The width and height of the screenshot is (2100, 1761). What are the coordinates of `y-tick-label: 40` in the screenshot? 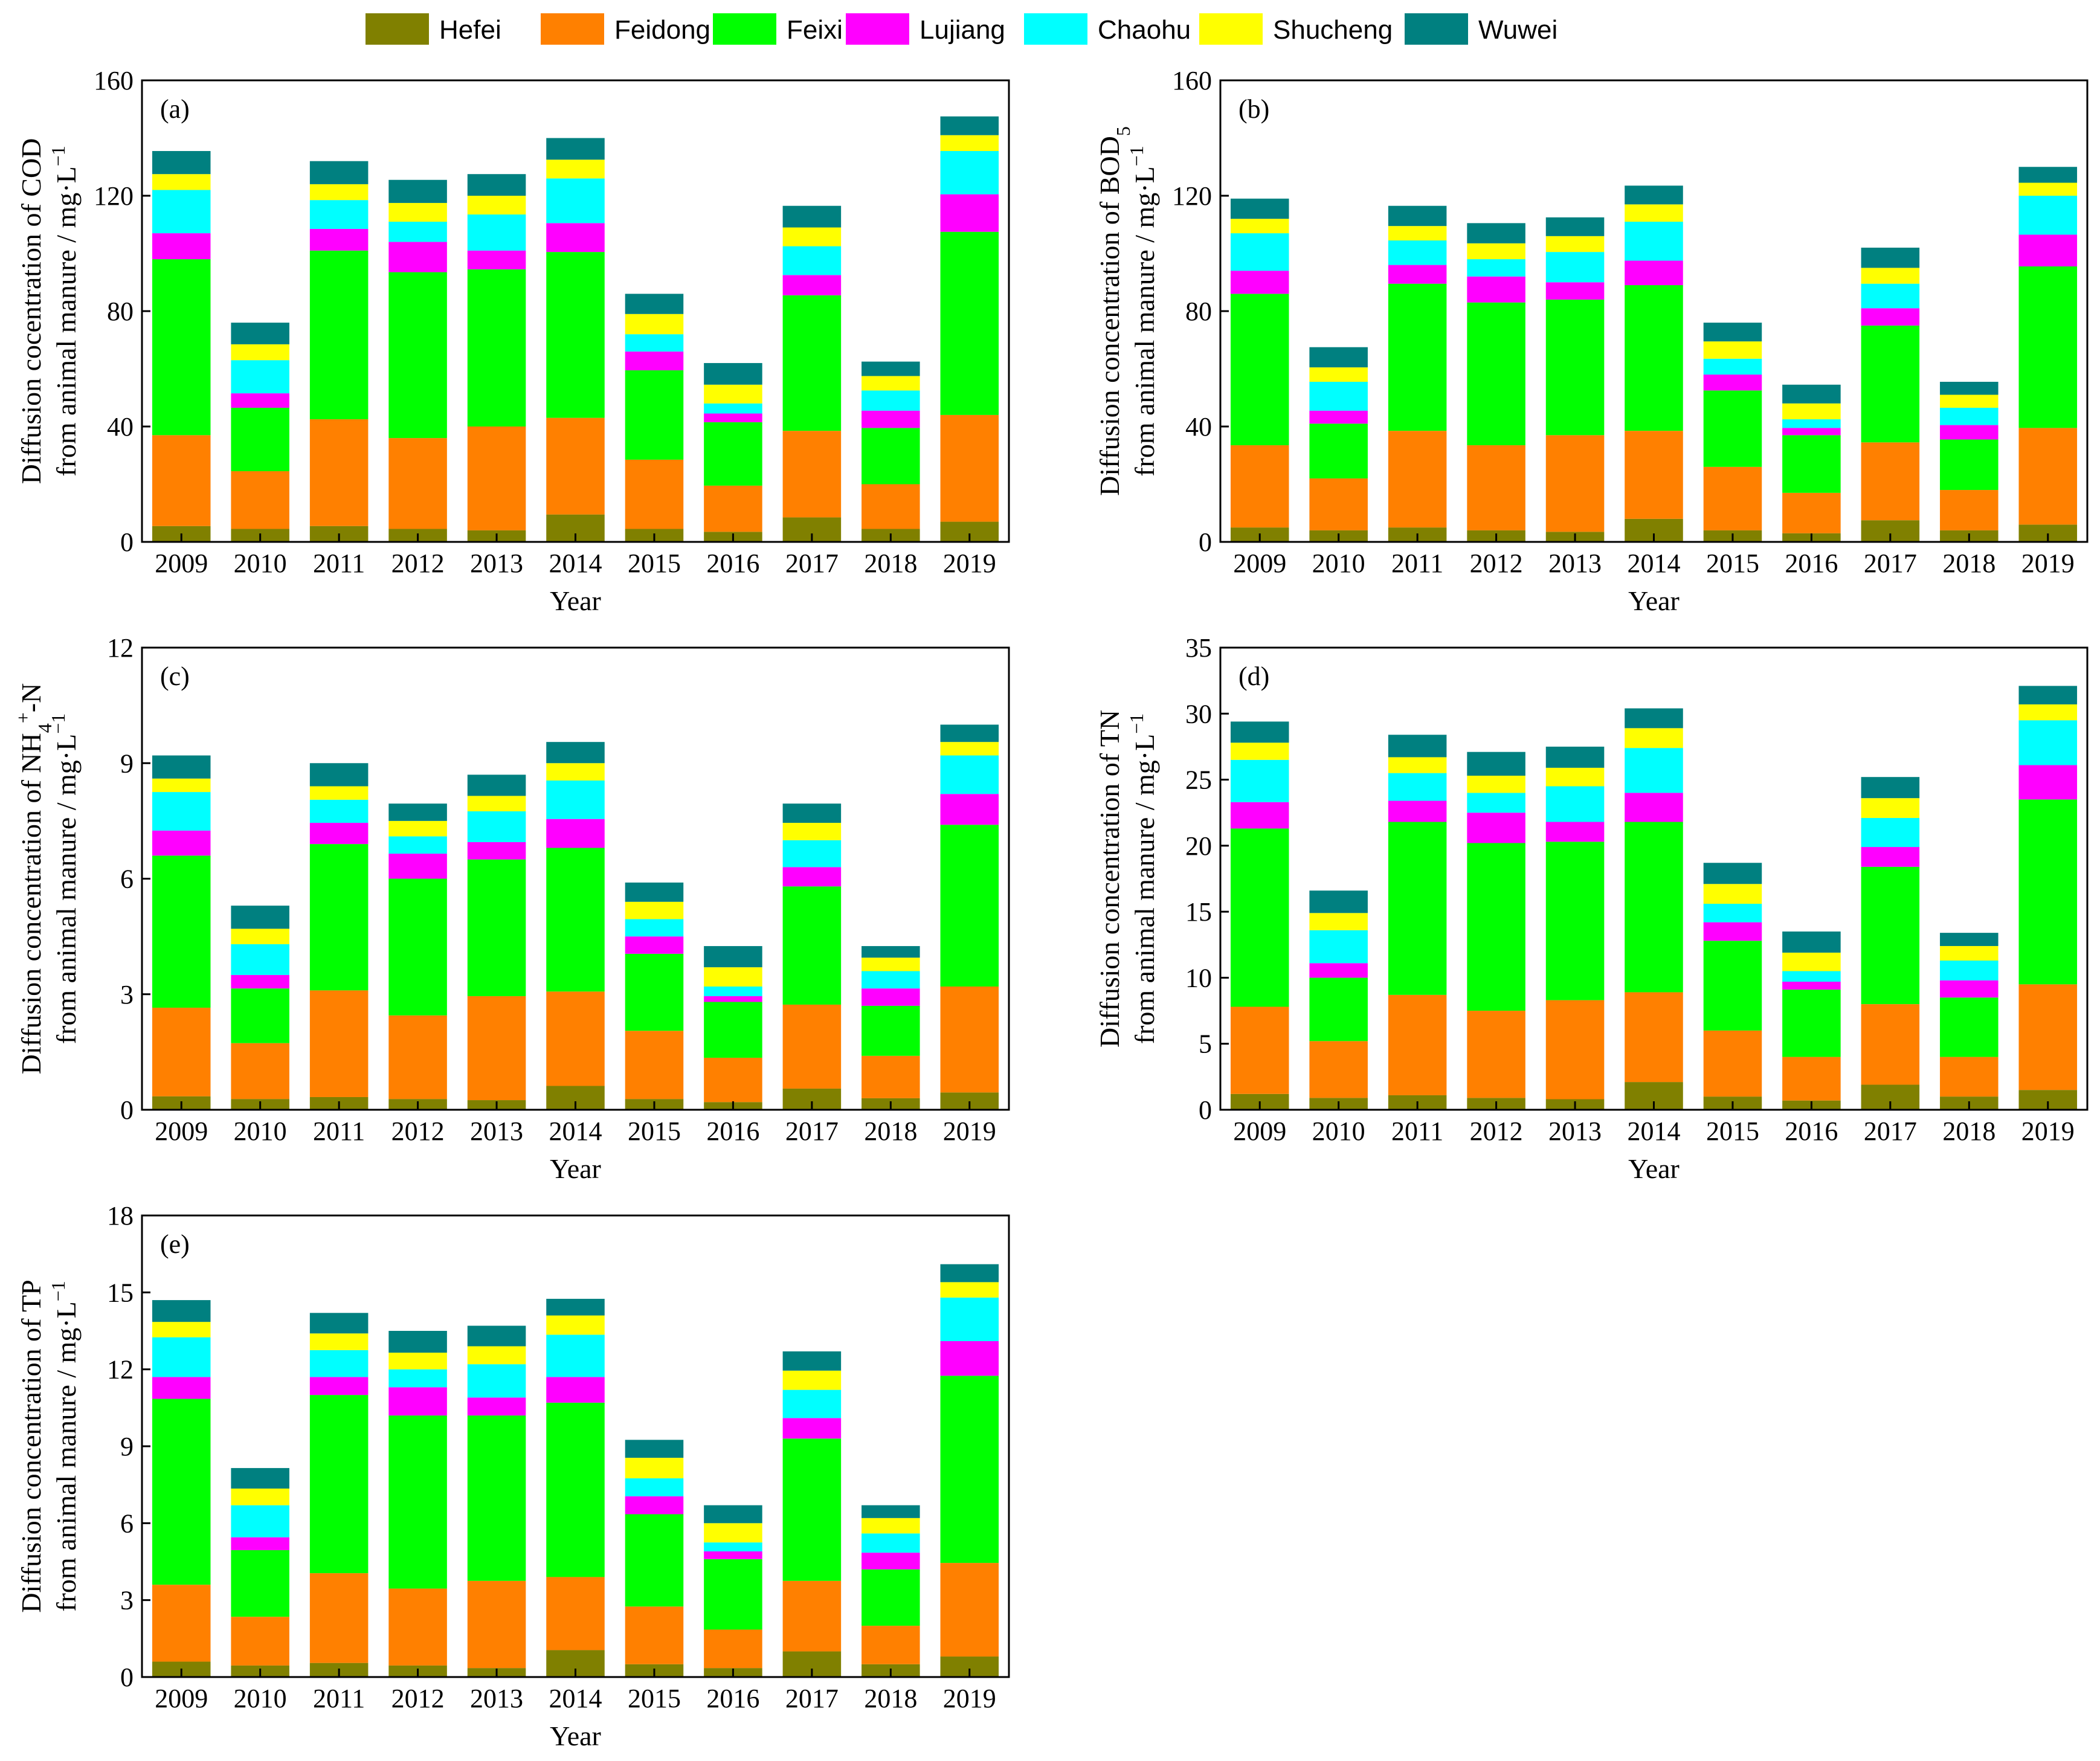 It's located at (120, 427).